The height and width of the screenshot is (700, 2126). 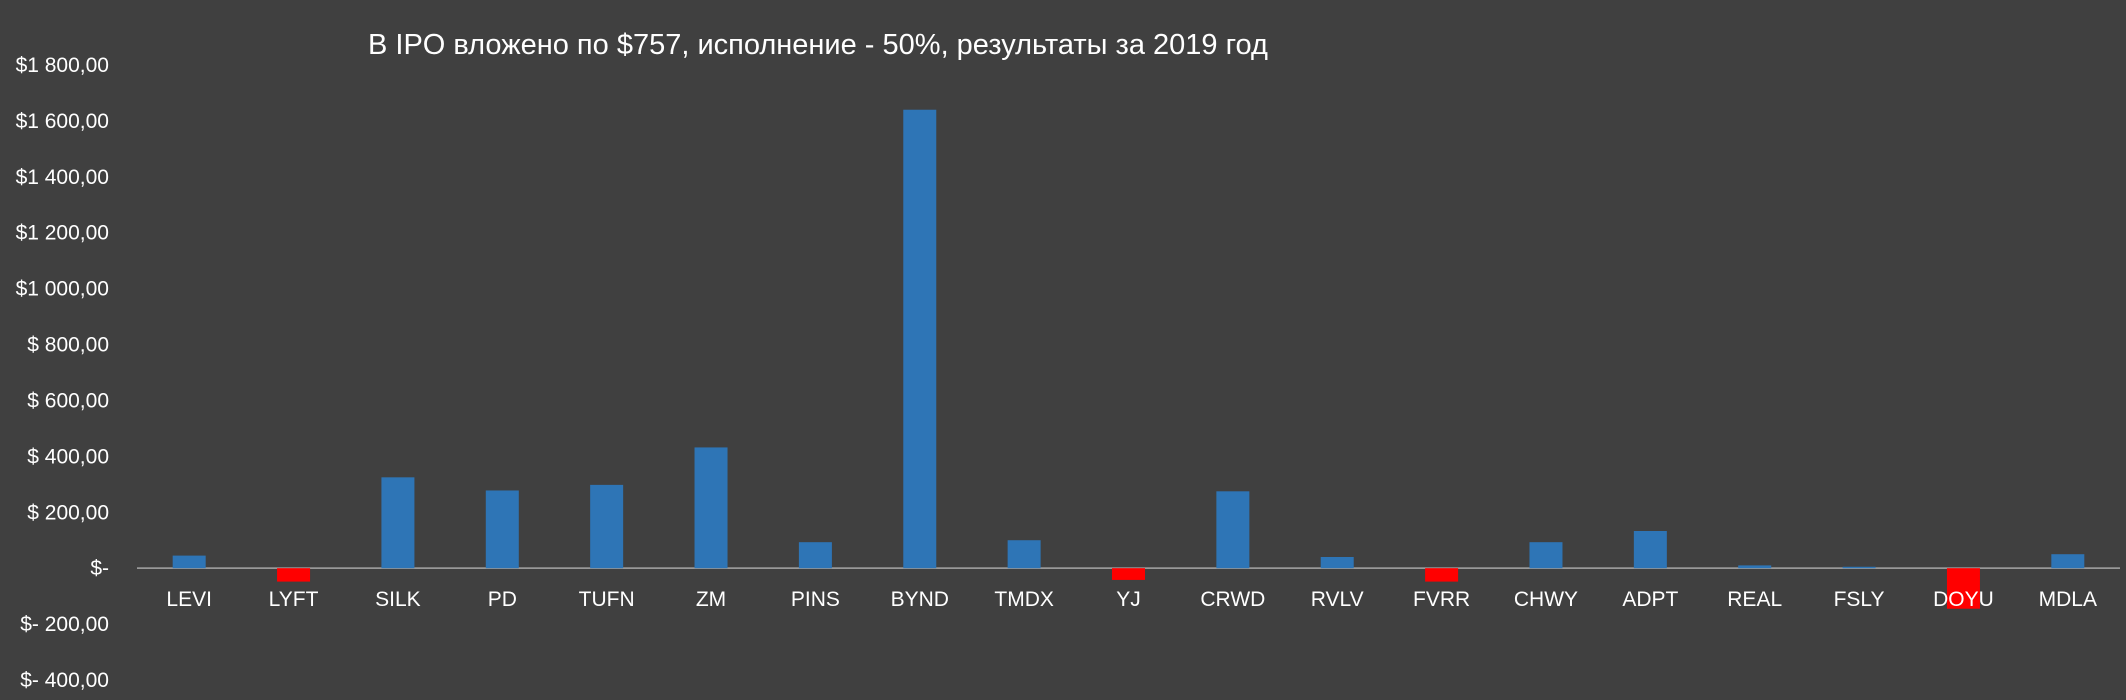 I want to click on y-tick-label: $1 600,00, so click(x=62, y=121).